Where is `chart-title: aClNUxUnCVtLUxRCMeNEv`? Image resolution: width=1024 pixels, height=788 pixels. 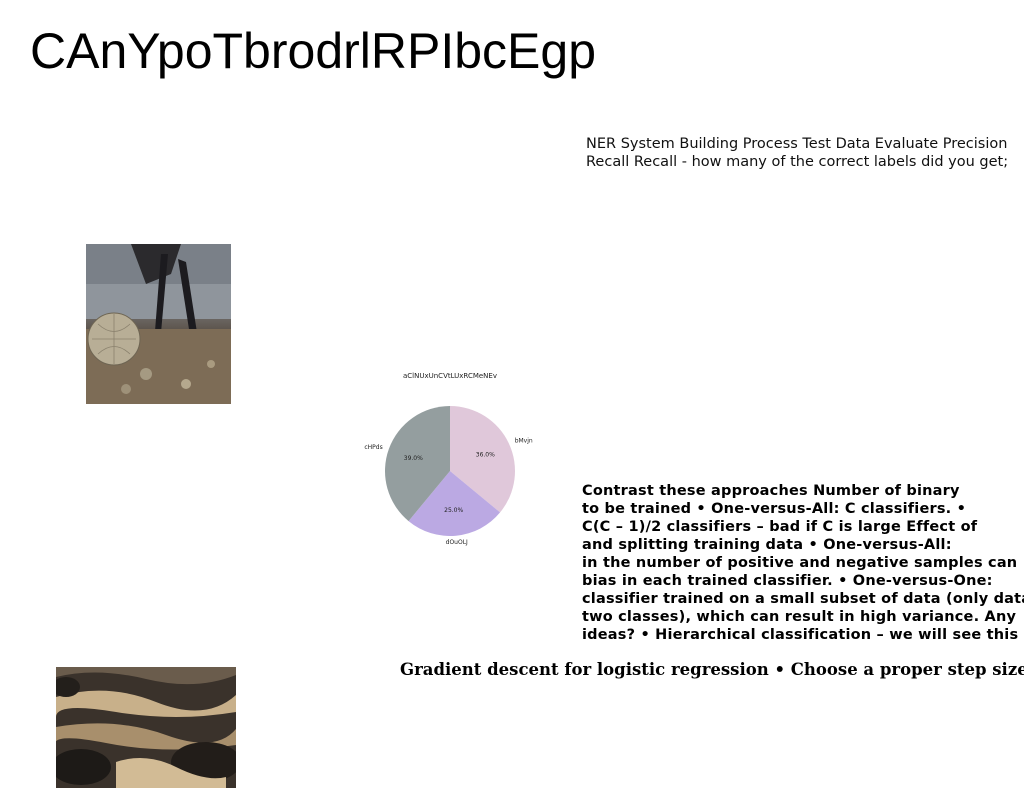
chart-title: aClNUxUnCVtLUxRCMeNEv is located at coordinates (450, 376).